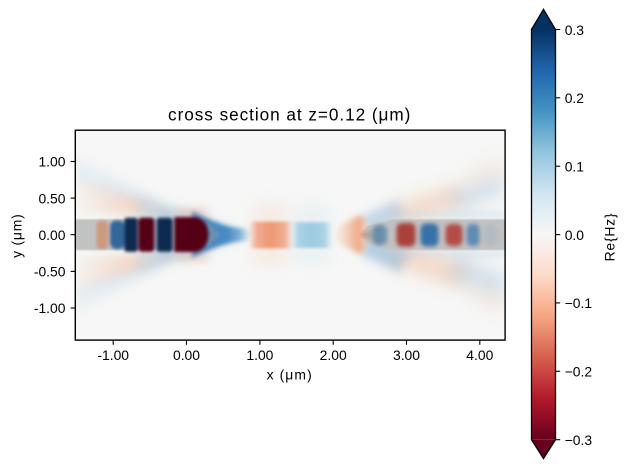  I want to click on svg-text: 0.2, so click(575, 98).